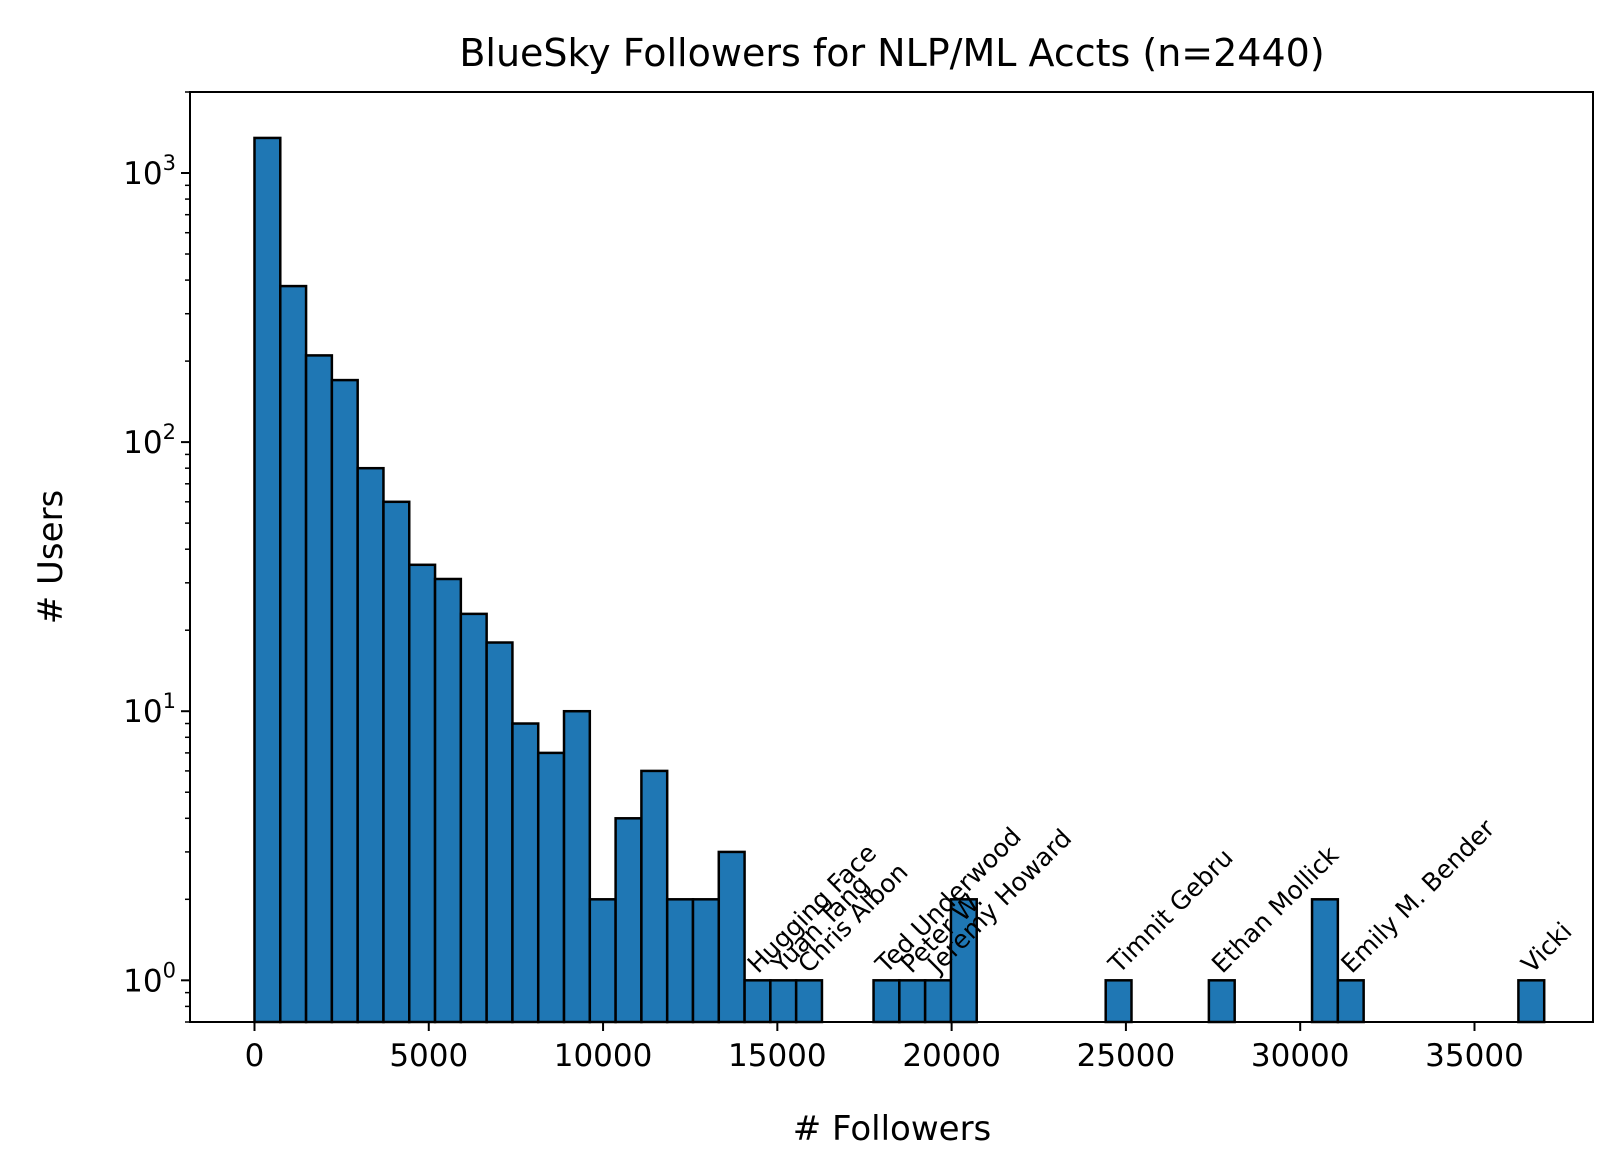 The height and width of the screenshot is (1176, 1614). Describe the element at coordinates (951, 1056) in the screenshot. I see `x-tick-label: 20000` at that location.